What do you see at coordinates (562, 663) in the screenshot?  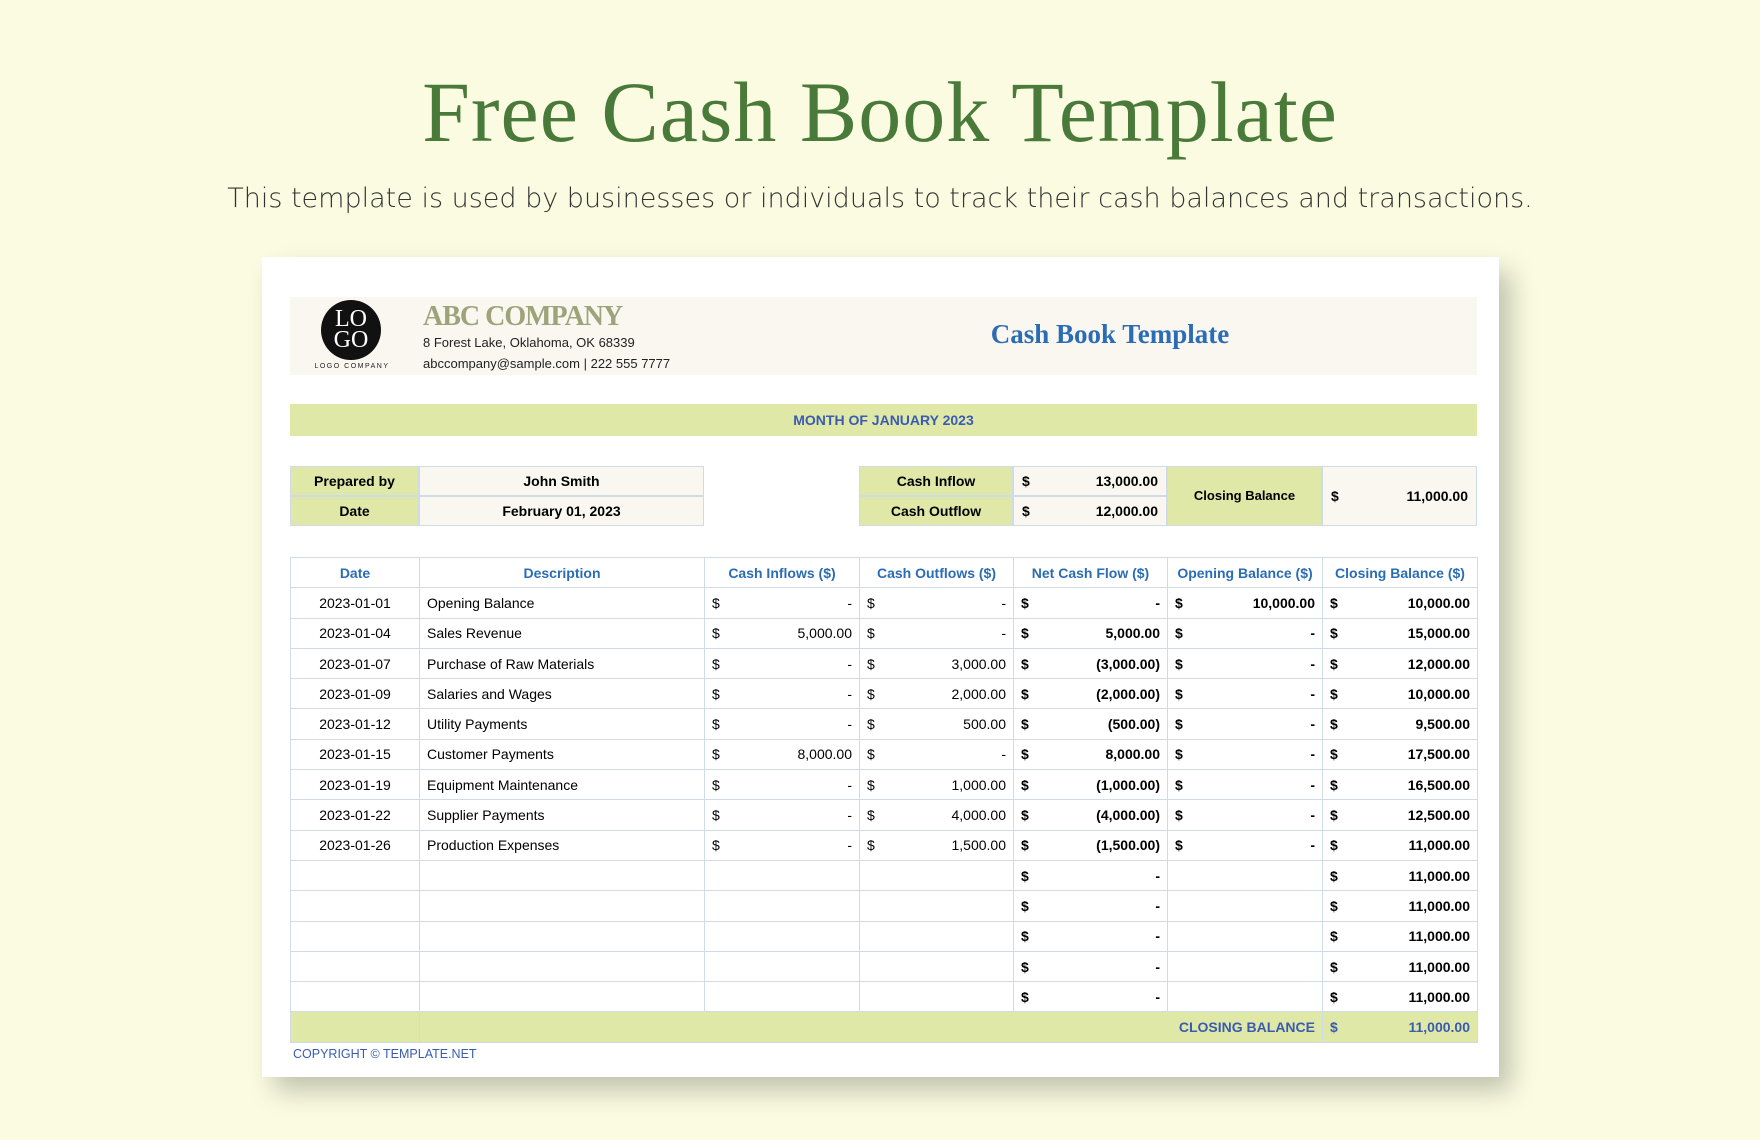 I see `cell-description: Purchase of Raw Materials` at bounding box center [562, 663].